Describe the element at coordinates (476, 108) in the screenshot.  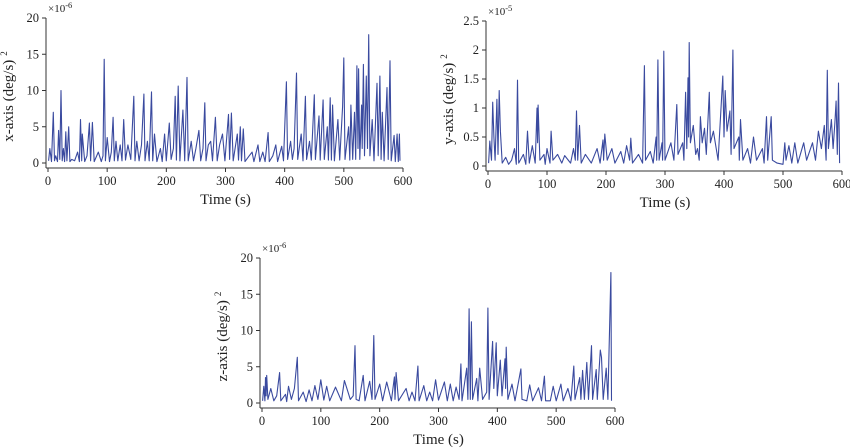
I see `y-tick-label: 1` at that location.